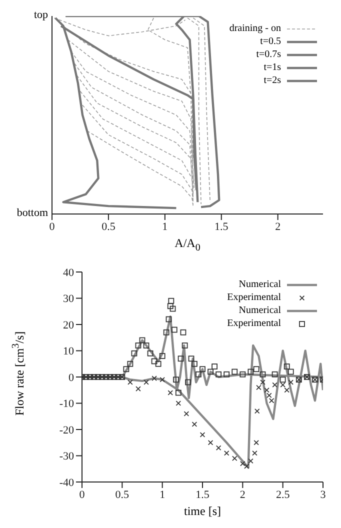 The image size is (341, 528). I want to click on y-tick-label: -20, so click(66, 430).